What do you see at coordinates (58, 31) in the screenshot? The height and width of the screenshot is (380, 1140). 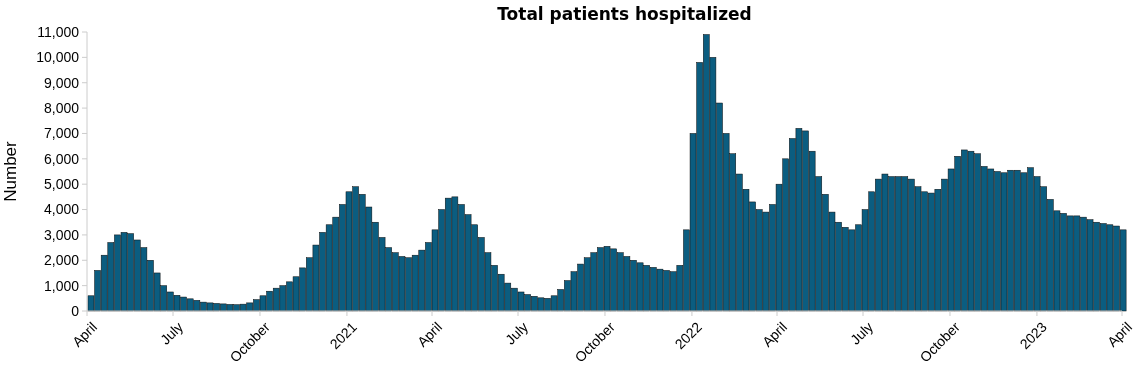 I see `y-tick-label: 11,000` at bounding box center [58, 31].